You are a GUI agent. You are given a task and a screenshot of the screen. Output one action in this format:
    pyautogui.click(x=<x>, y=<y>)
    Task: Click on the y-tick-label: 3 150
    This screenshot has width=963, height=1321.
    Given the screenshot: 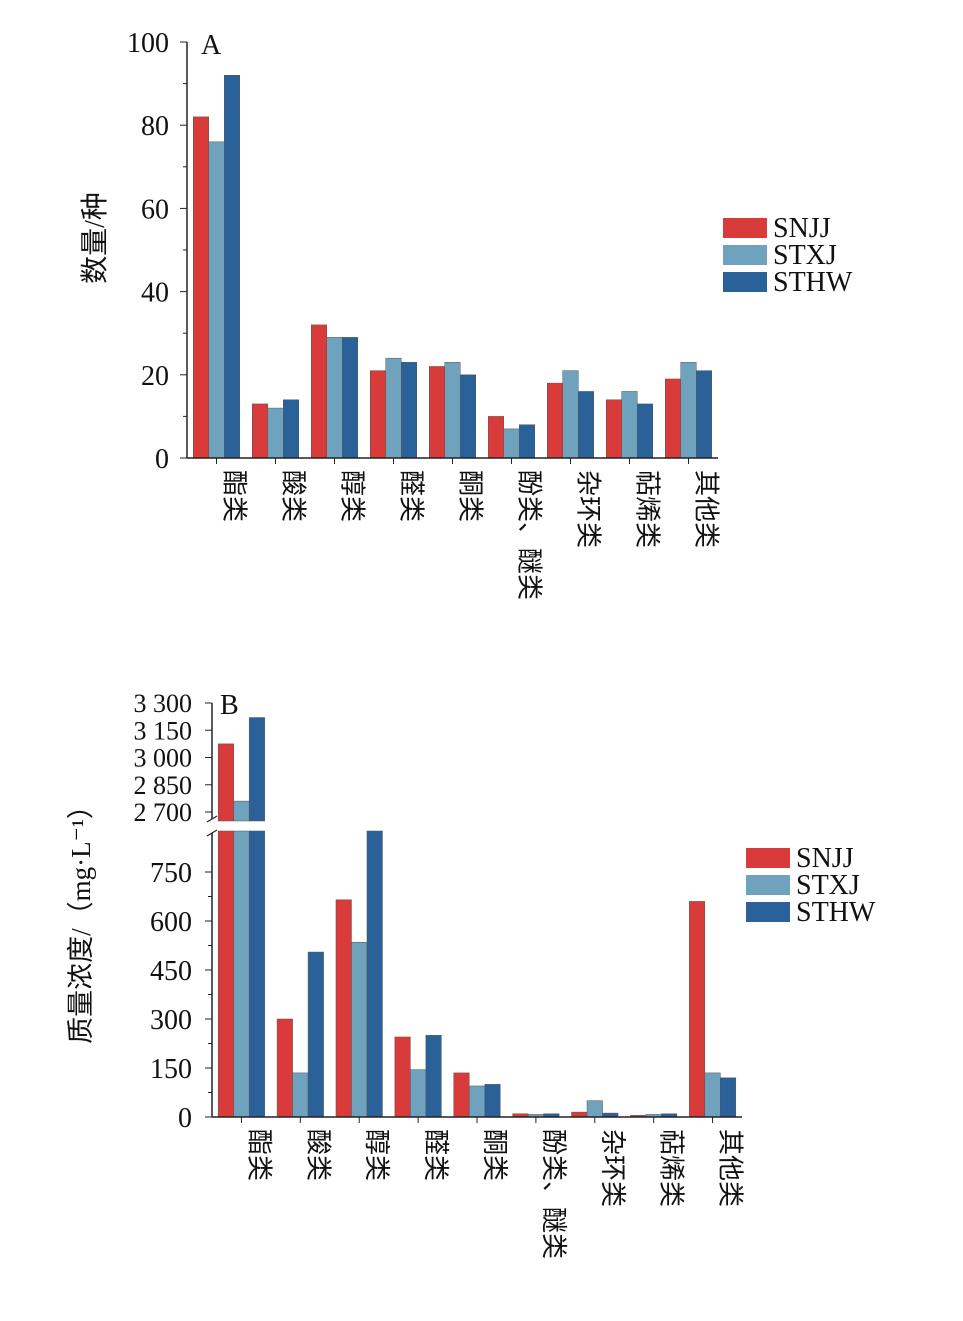 What is the action you would take?
    pyautogui.click(x=163, y=730)
    